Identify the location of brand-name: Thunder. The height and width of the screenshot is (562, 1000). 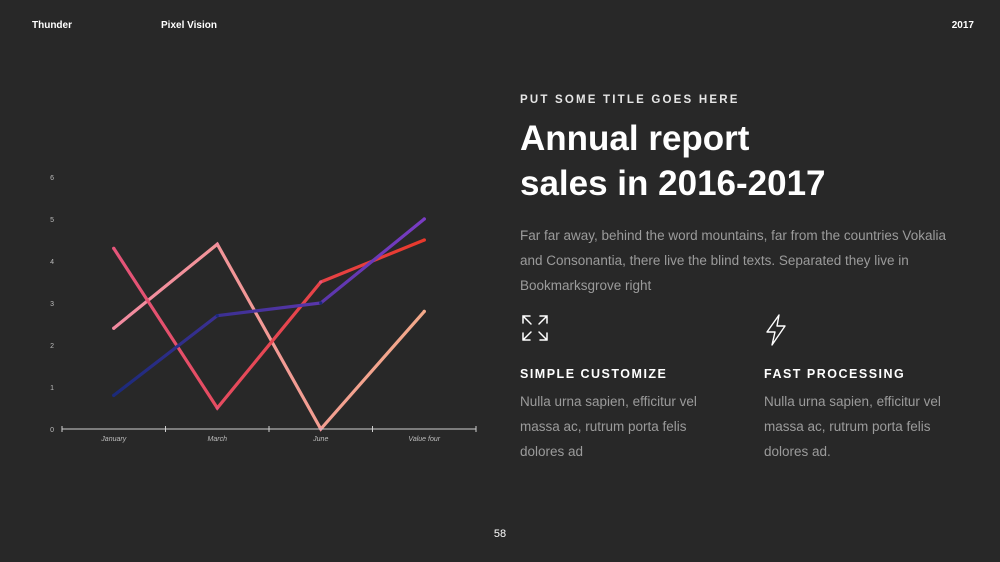
(52, 25).